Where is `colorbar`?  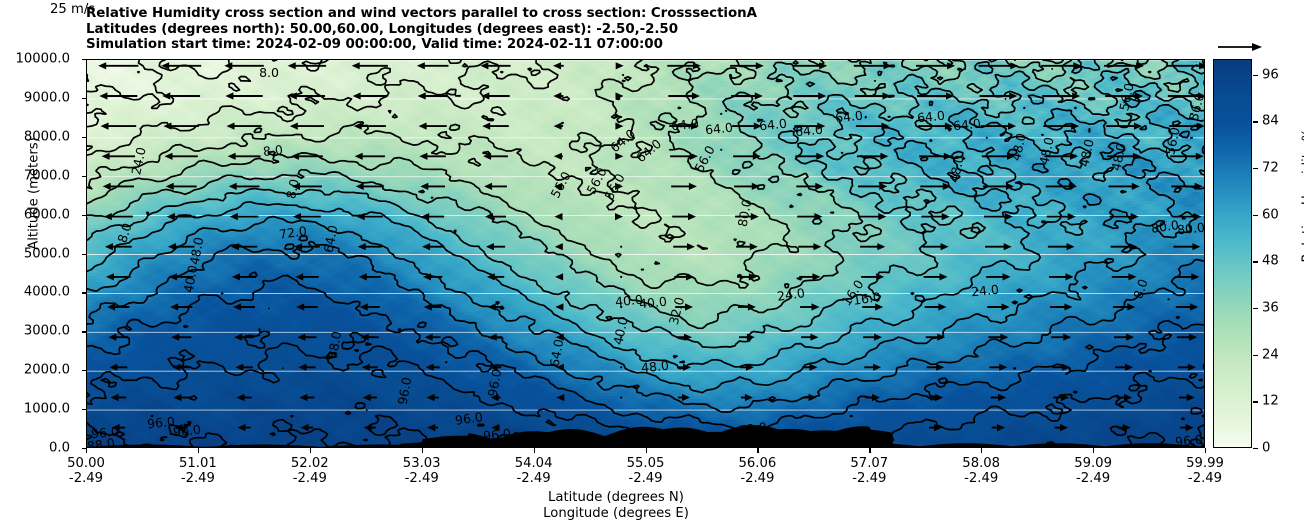 colorbar is located at coordinates (1232, 253).